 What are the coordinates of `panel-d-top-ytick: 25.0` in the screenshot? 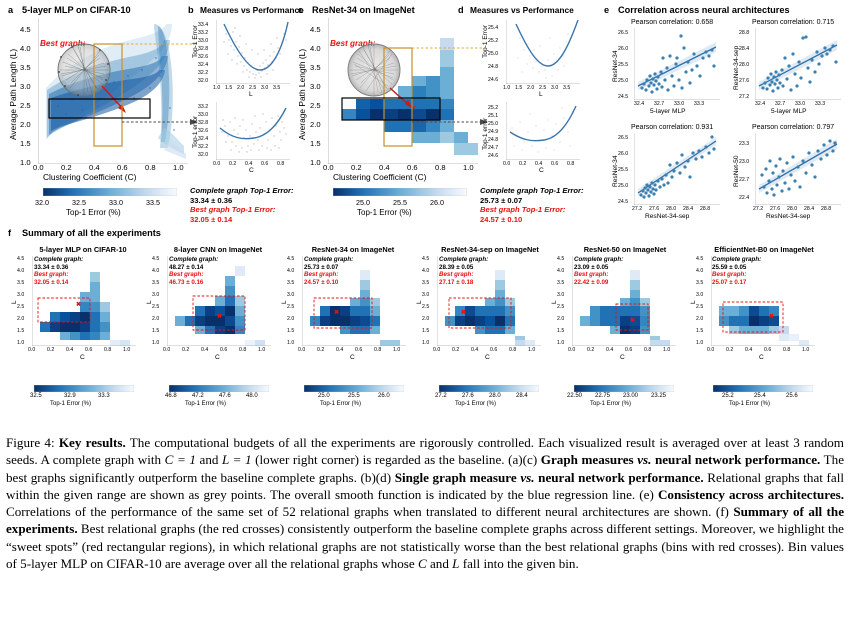 It's located at (493, 54).